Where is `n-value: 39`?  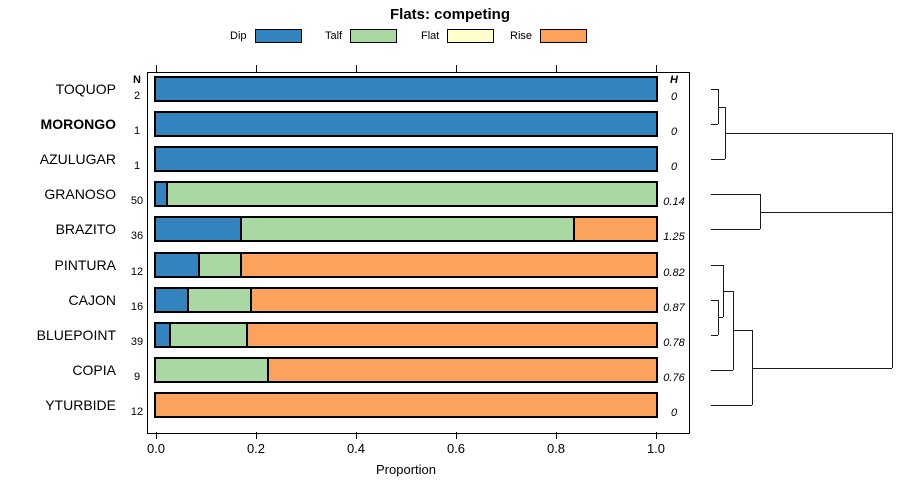
n-value: 39 is located at coordinates (137, 341).